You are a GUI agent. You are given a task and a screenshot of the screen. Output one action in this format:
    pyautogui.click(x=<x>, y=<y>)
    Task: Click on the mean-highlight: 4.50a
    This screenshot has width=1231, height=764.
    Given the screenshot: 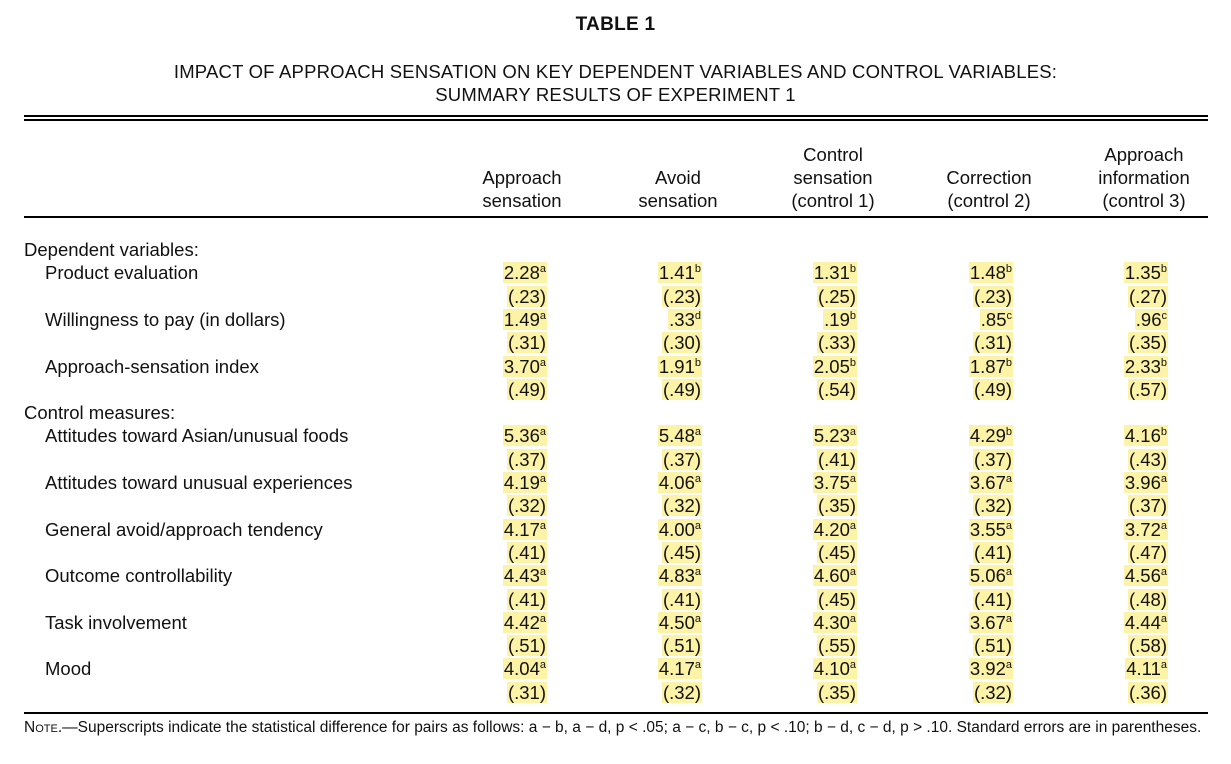 What is the action you would take?
    pyautogui.click(x=679, y=622)
    